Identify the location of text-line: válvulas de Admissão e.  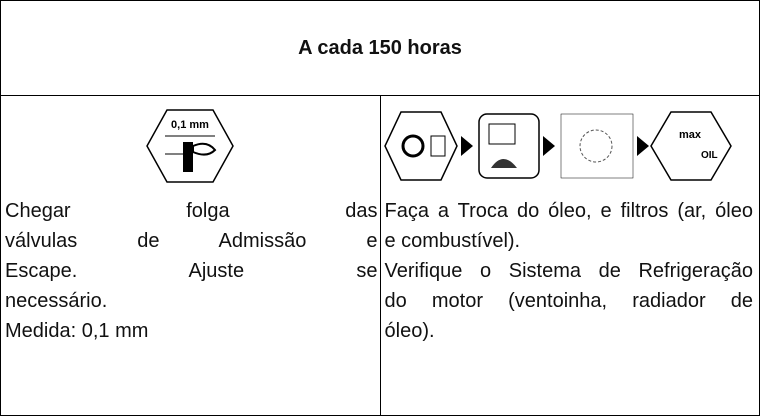
(191, 241).